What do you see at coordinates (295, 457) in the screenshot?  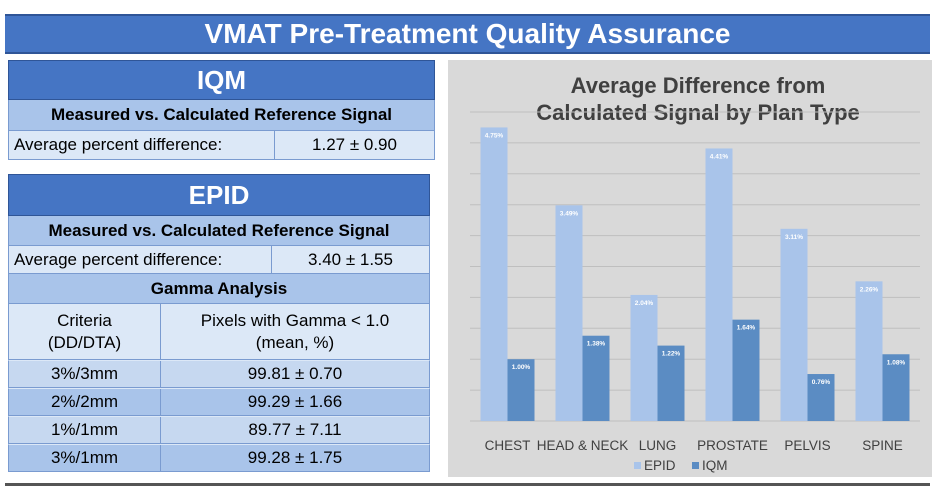 I see `pixels-cell: 99.28 ± 1.75` at bounding box center [295, 457].